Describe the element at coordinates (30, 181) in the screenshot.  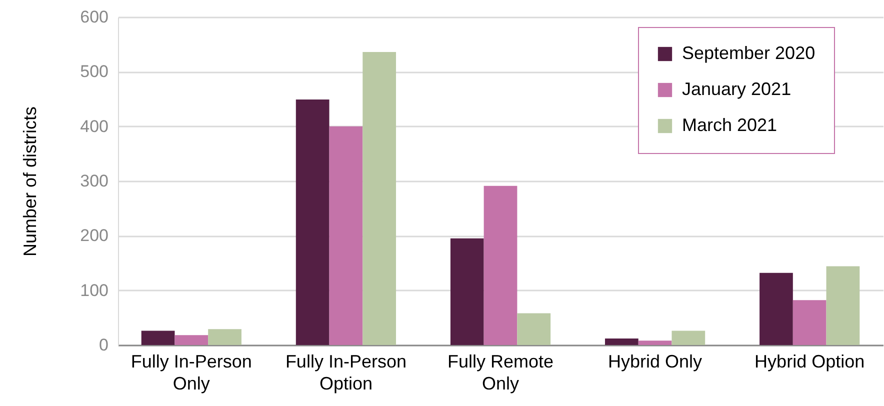
I see `y-axis-title: Number of districts` at that location.